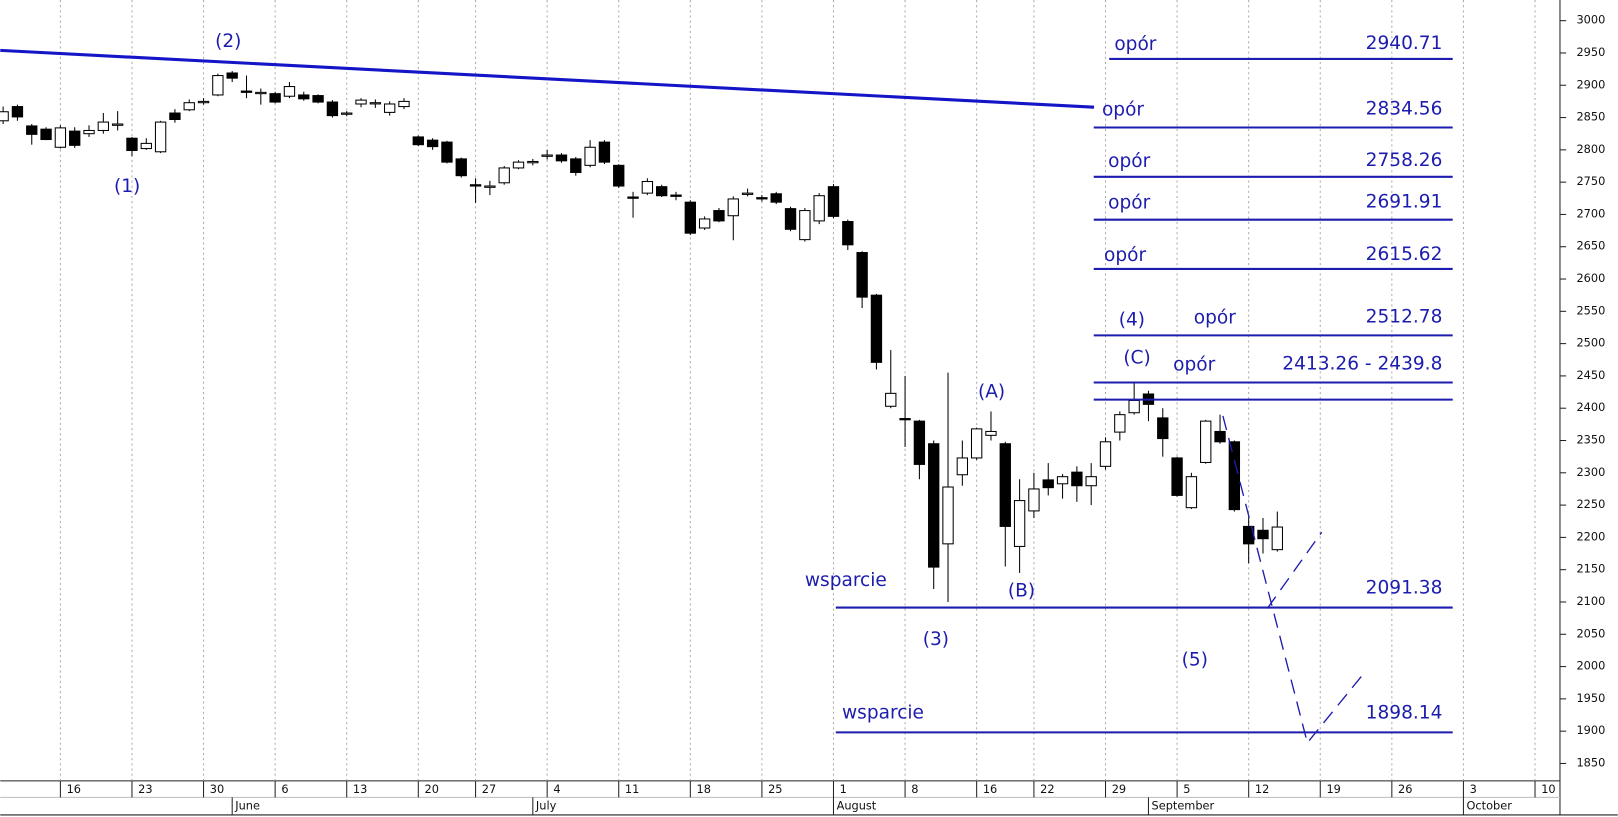  Describe the element at coordinates (1590, 52) in the screenshot. I see `y-tick-label: 2950` at that location.